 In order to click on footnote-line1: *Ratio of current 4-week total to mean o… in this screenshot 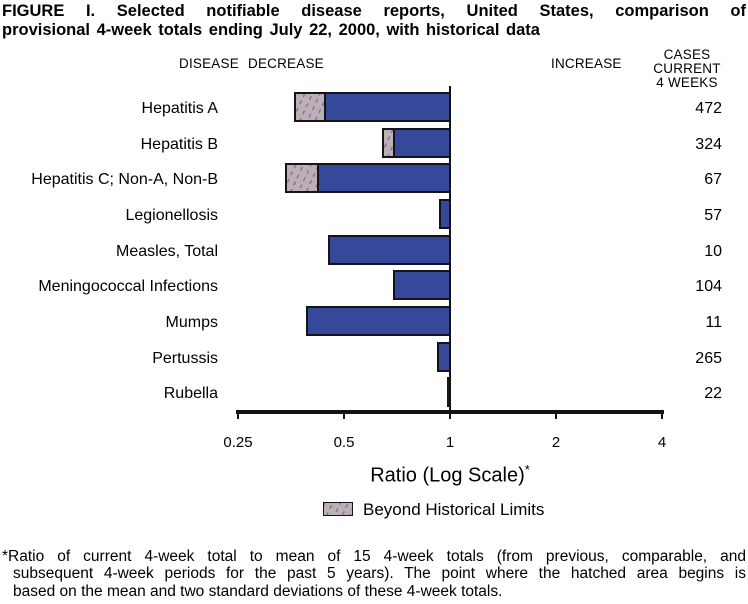, I will do `click(374, 556)`.